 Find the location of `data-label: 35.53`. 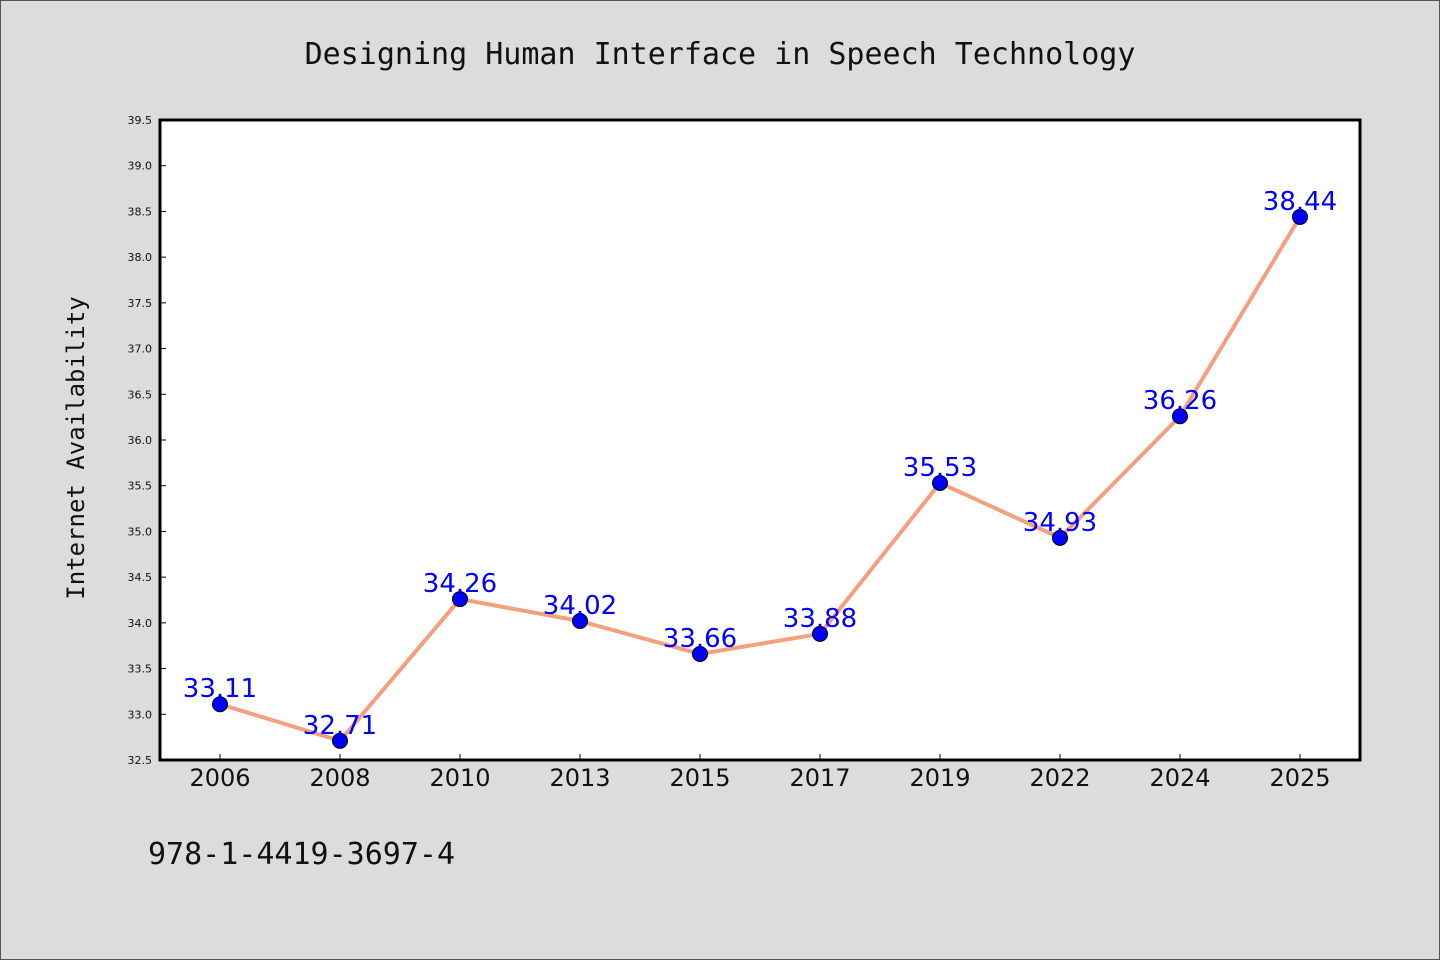

data-label: 35.53 is located at coordinates (940, 468).